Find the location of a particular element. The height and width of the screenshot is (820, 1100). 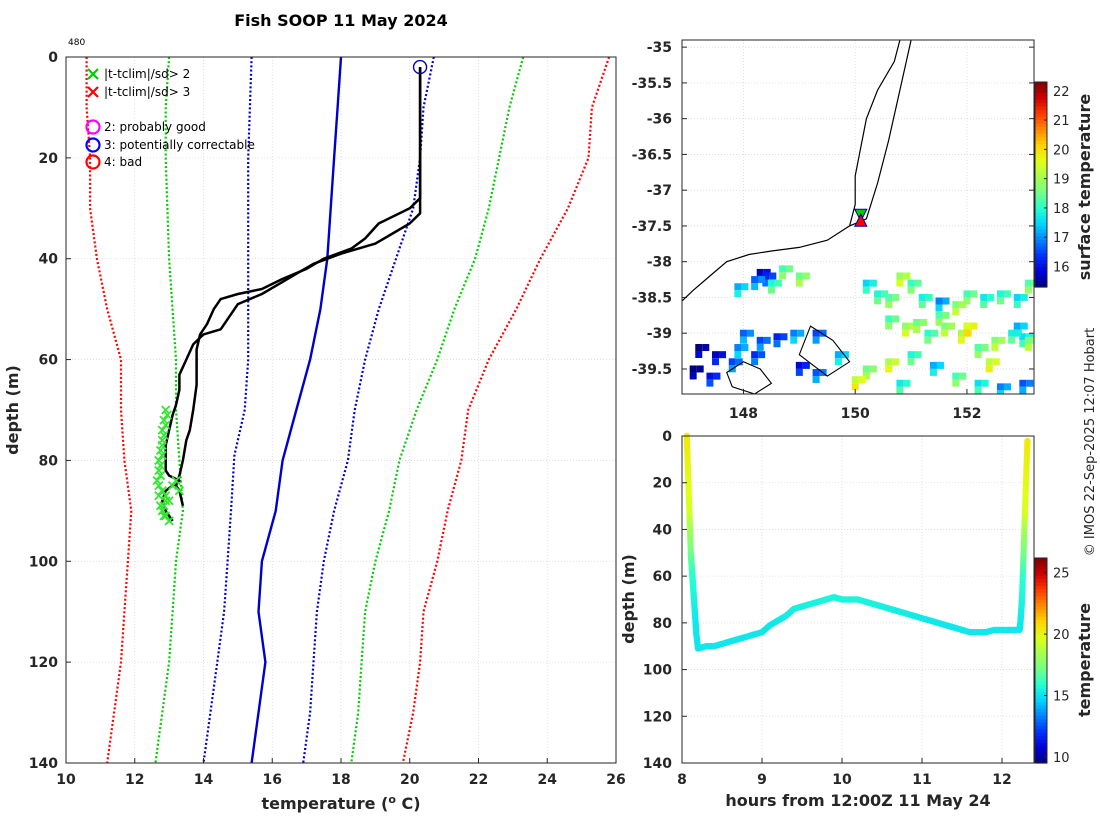

td-xtick-label: 11 is located at coordinates (921, 780).